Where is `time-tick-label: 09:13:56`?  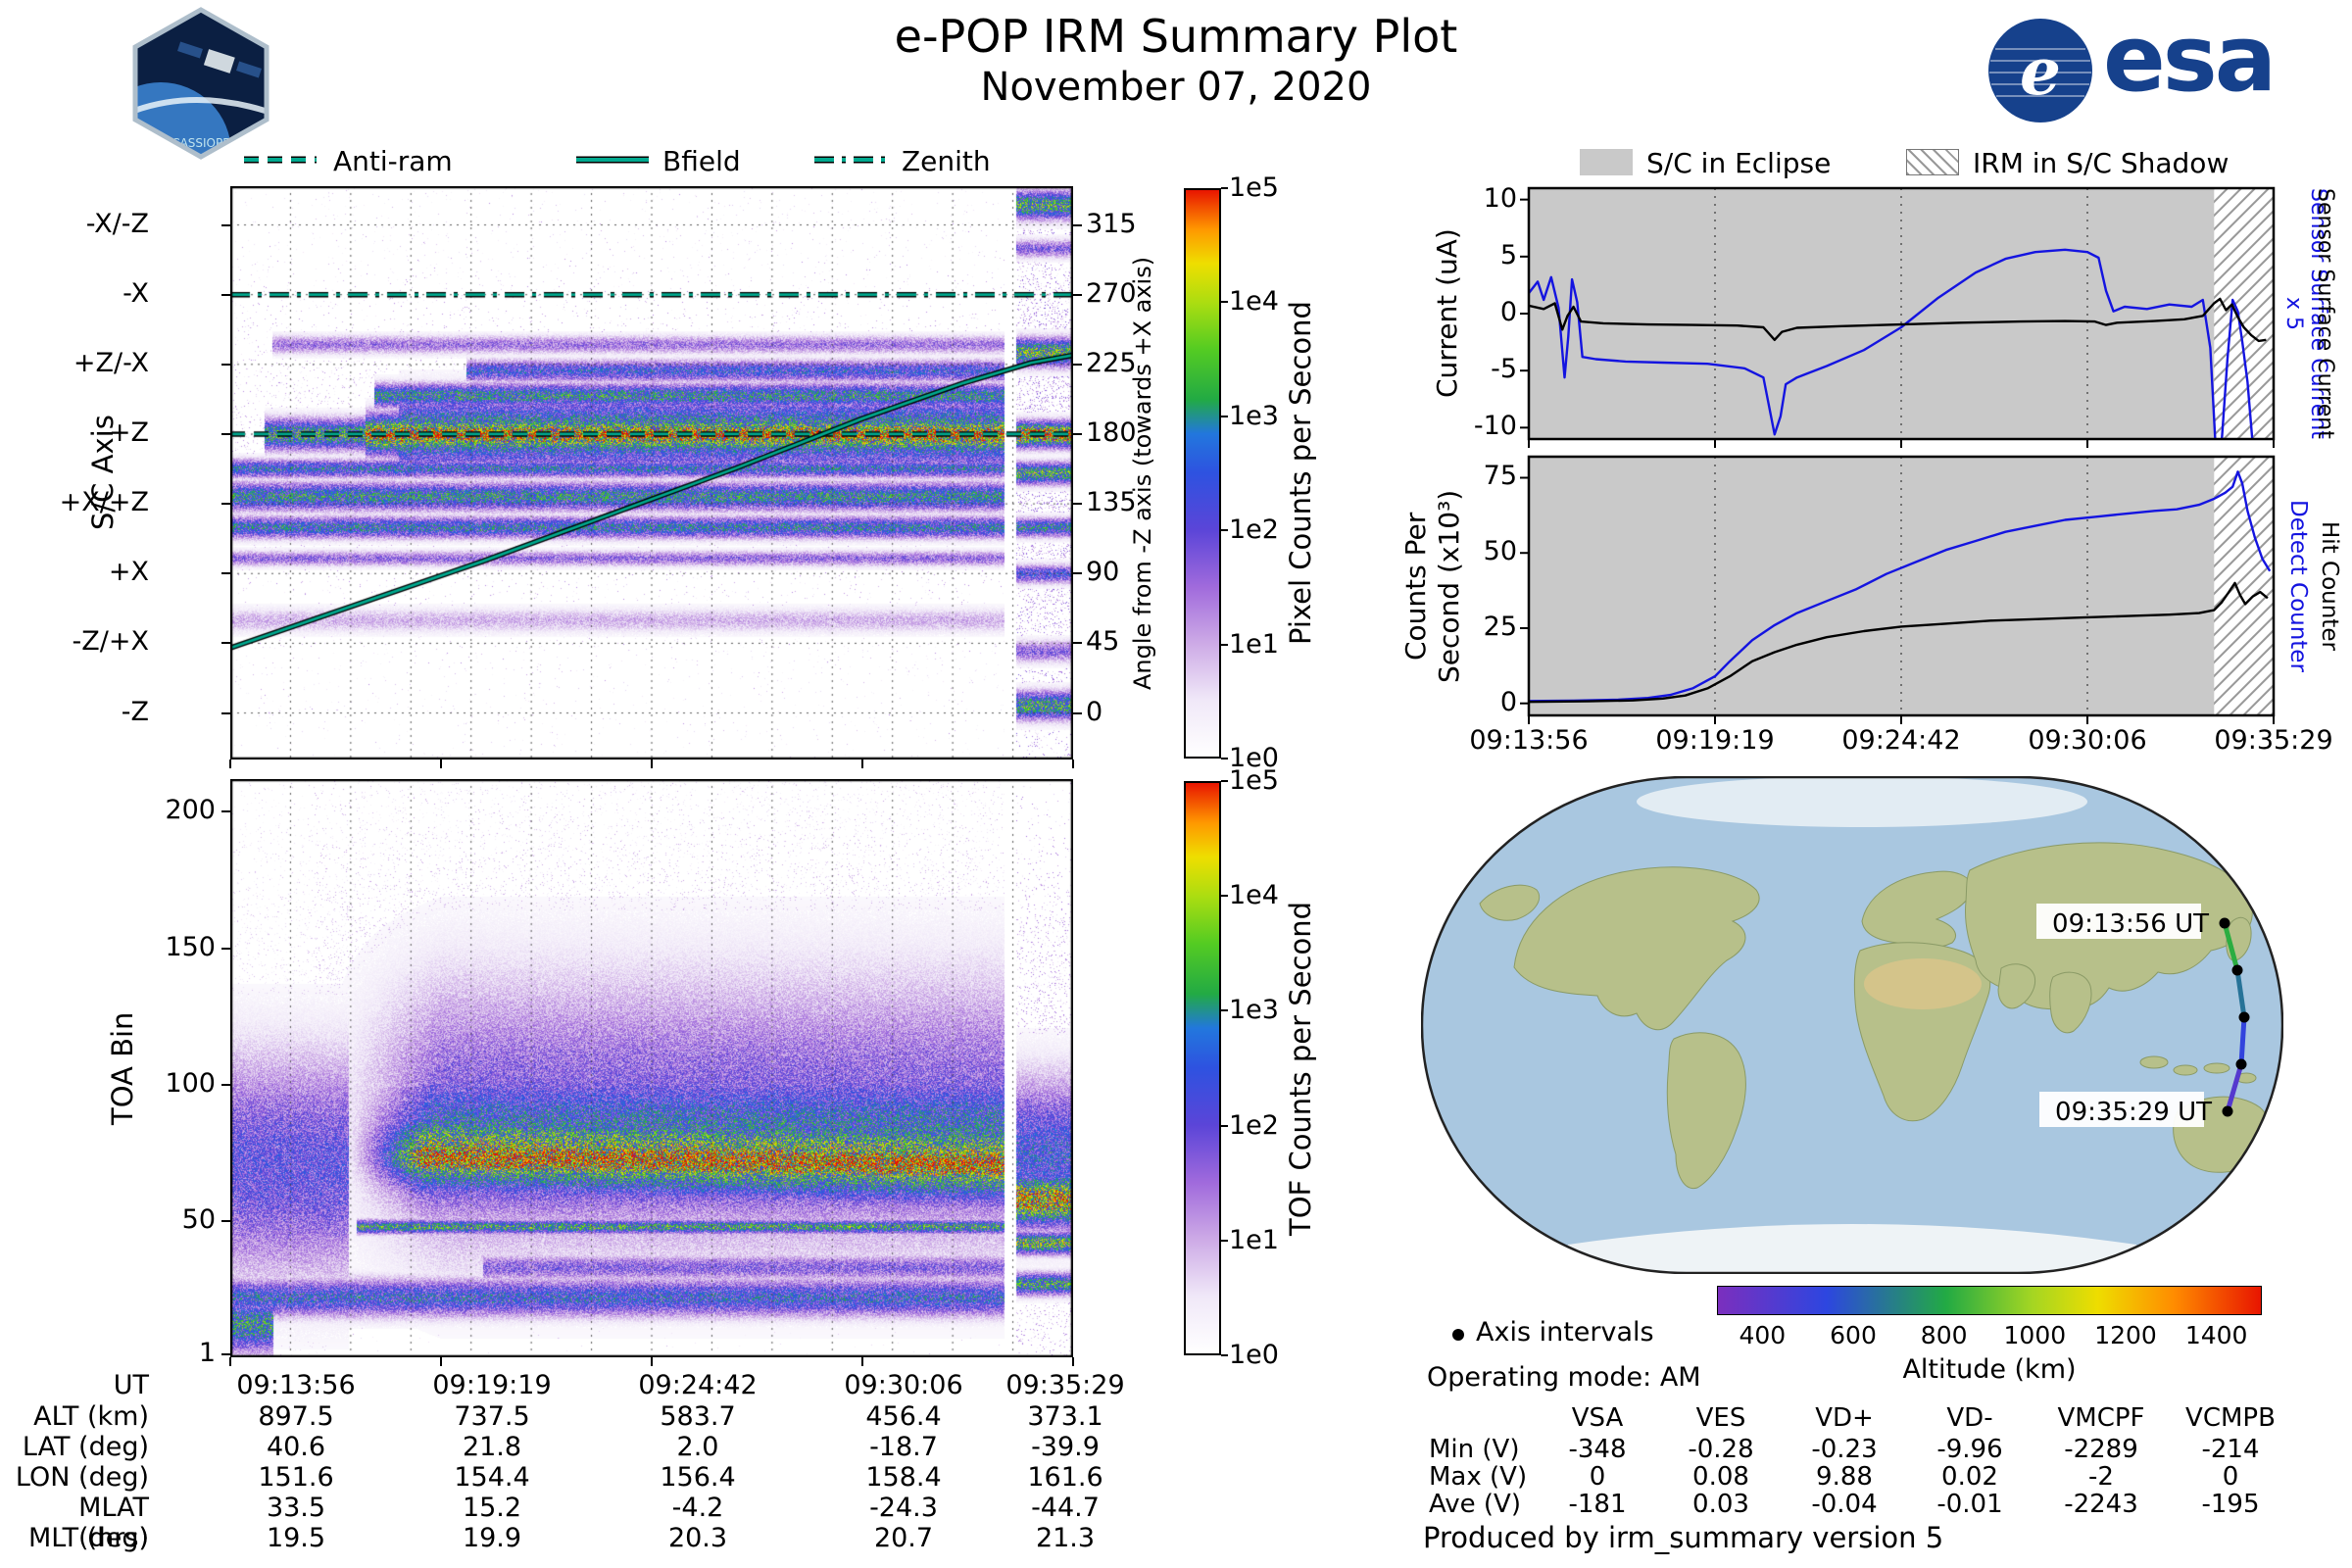 time-tick-label: 09:13:56 is located at coordinates (1529, 740).